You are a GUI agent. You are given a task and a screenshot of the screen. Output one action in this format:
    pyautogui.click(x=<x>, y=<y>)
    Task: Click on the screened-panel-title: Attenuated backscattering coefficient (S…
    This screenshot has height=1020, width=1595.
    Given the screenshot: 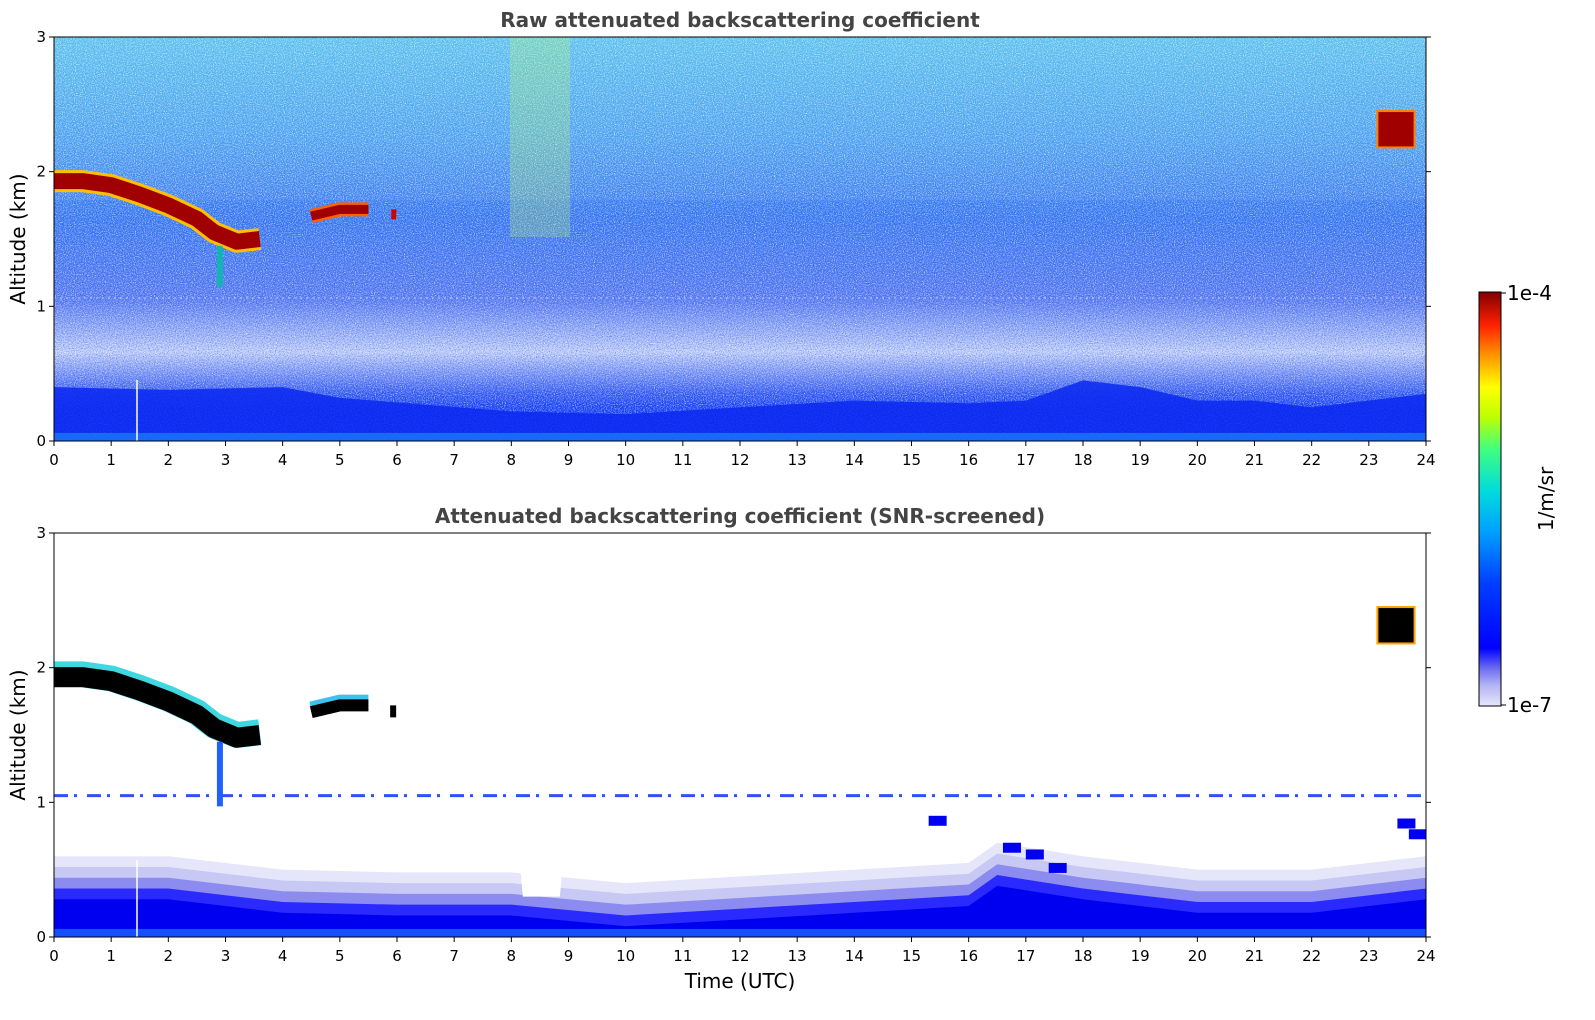 What is the action you would take?
    pyautogui.click(x=740, y=516)
    